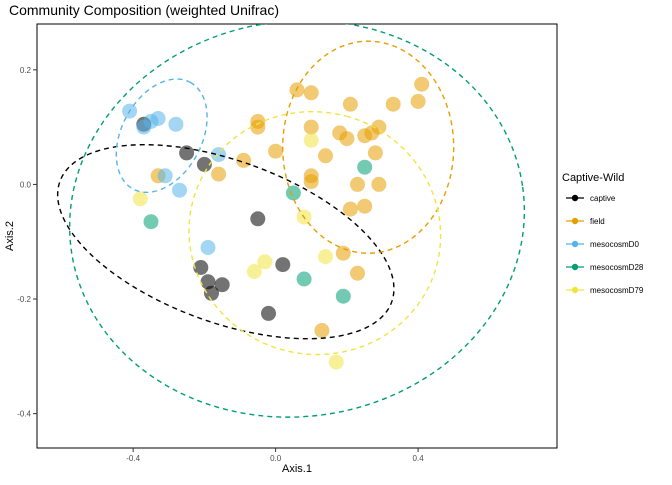 This screenshot has height=485, width=672. What do you see at coordinates (133, 458) in the screenshot?
I see `x-tick-label-0: -0.4` at bounding box center [133, 458].